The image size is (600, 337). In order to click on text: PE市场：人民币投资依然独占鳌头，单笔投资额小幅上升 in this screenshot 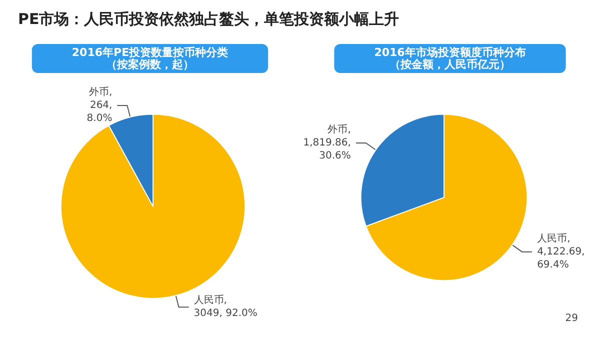, I will do `click(209, 19)`.